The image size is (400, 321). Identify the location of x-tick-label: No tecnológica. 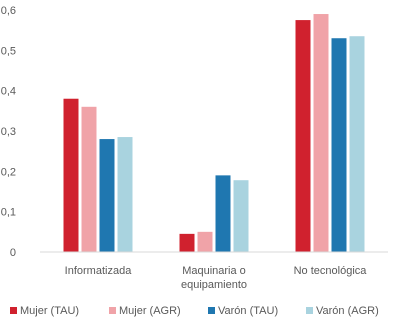
(331, 271).